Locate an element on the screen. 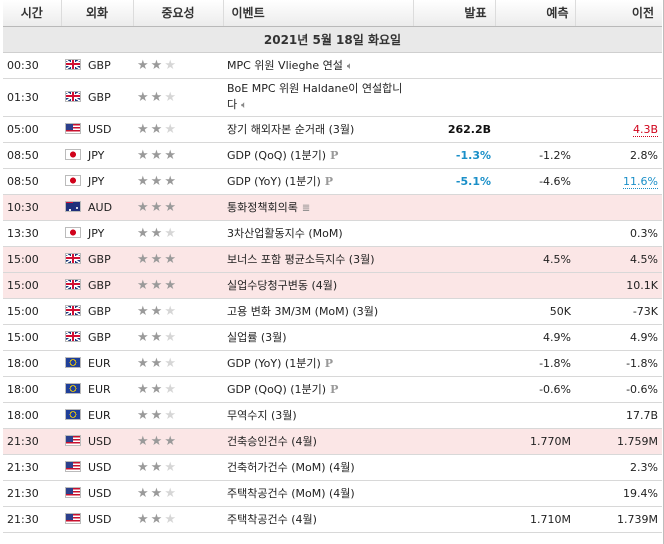 This screenshot has height=544, width=664. event-row: 15:00 GBP ★★★ 실업률 (3월) 4.9% 4.9% is located at coordinates (332, 337).